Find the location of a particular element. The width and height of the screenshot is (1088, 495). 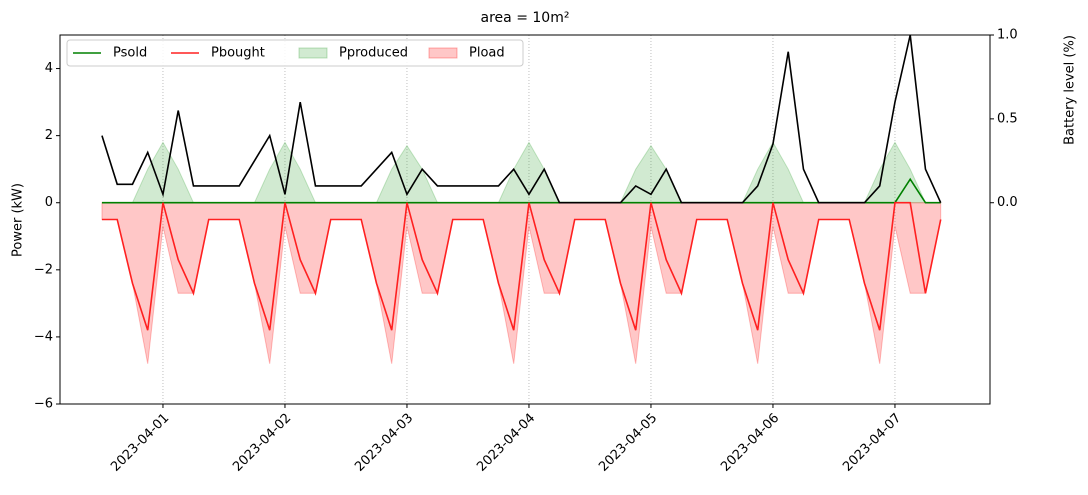

x-tick-label: 2023-04-06 is located at coordinates (750, 443).